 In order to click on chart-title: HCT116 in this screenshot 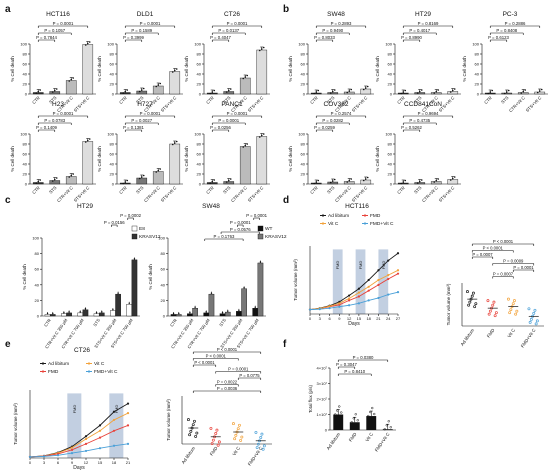, I will do `click(58, 14)`.